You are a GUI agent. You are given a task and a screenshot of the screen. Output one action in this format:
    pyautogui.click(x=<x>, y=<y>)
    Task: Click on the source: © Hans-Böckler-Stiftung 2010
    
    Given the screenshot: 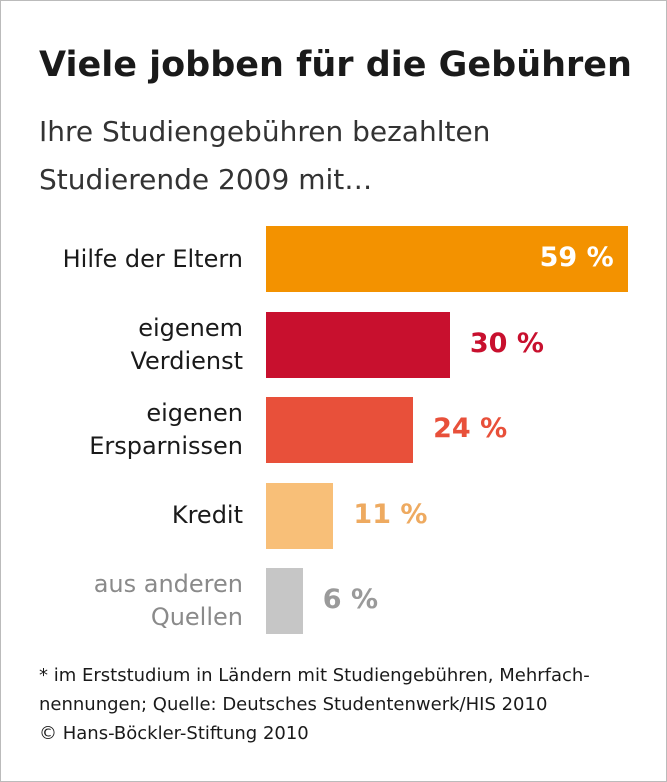 What is the action you would take?
    pyautogui.click(x=174, y=733)
    